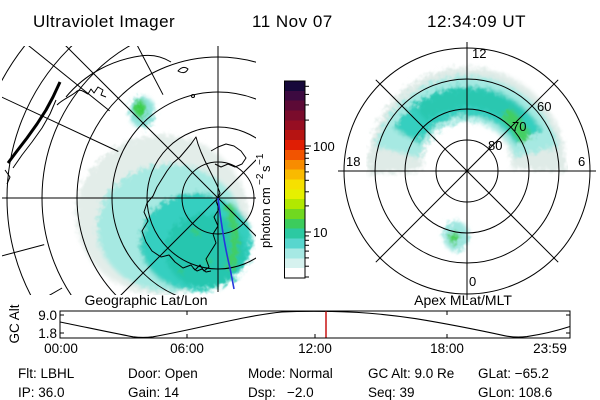  Describe the element at coordinates (104, 21) in the screenshot. I see `instrument-title: Ultraviolet Imager` at that location.